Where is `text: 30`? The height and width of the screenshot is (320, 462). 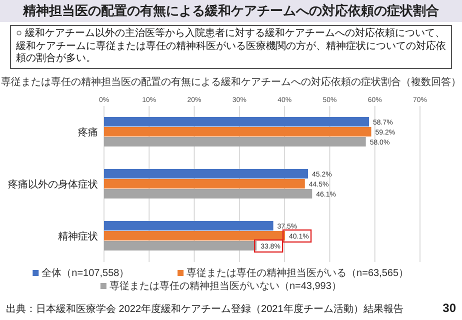 text: 30 is located at coordinates (449, 308).